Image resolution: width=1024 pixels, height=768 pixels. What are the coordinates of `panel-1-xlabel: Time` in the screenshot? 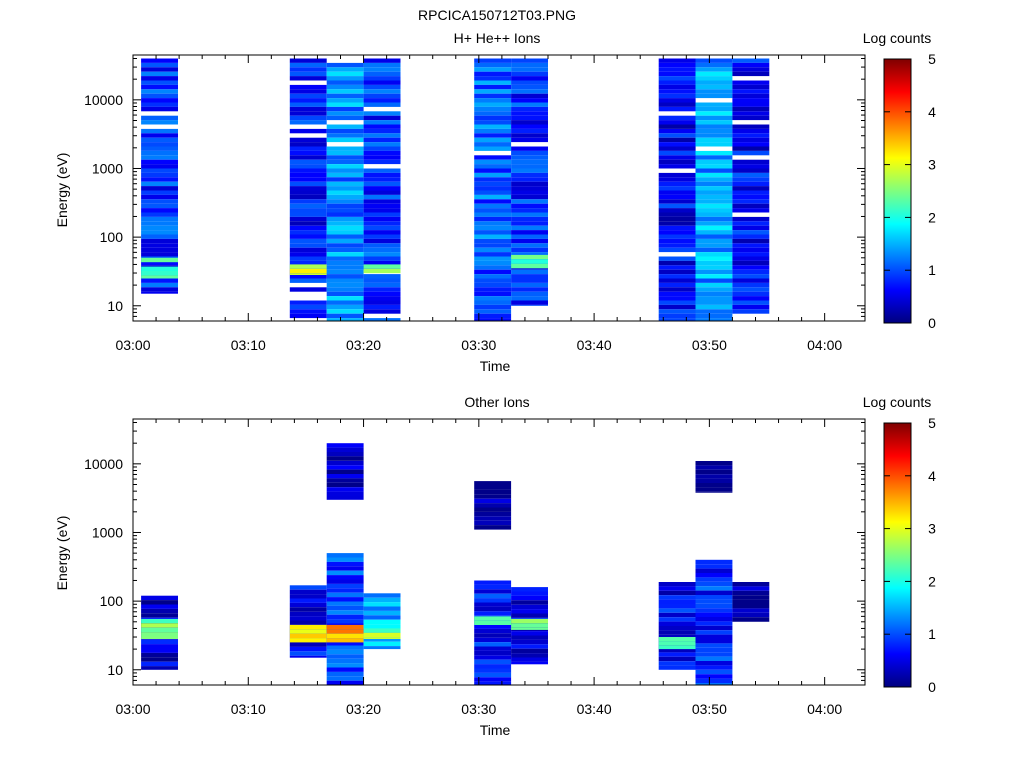 It's located at (495, 366).